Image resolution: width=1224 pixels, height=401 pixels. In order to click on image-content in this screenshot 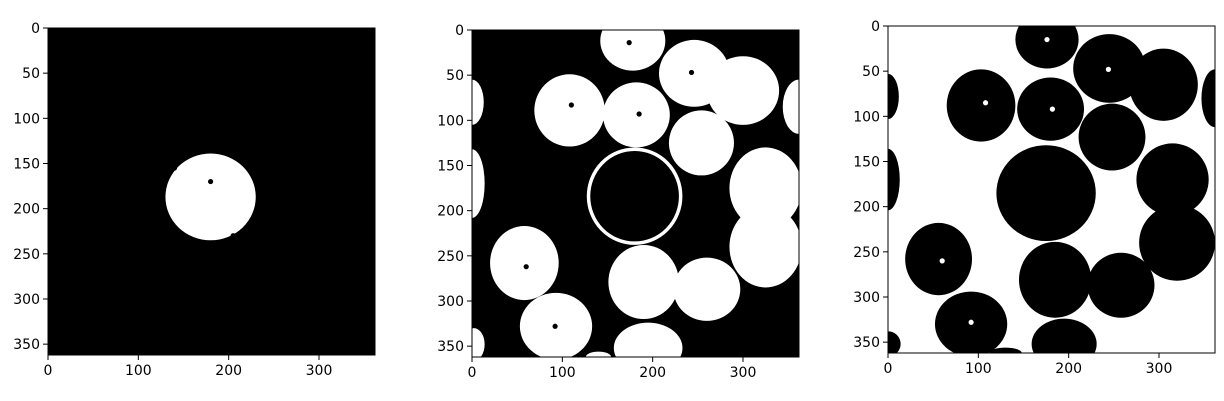, I will do `click(210, 197)`.